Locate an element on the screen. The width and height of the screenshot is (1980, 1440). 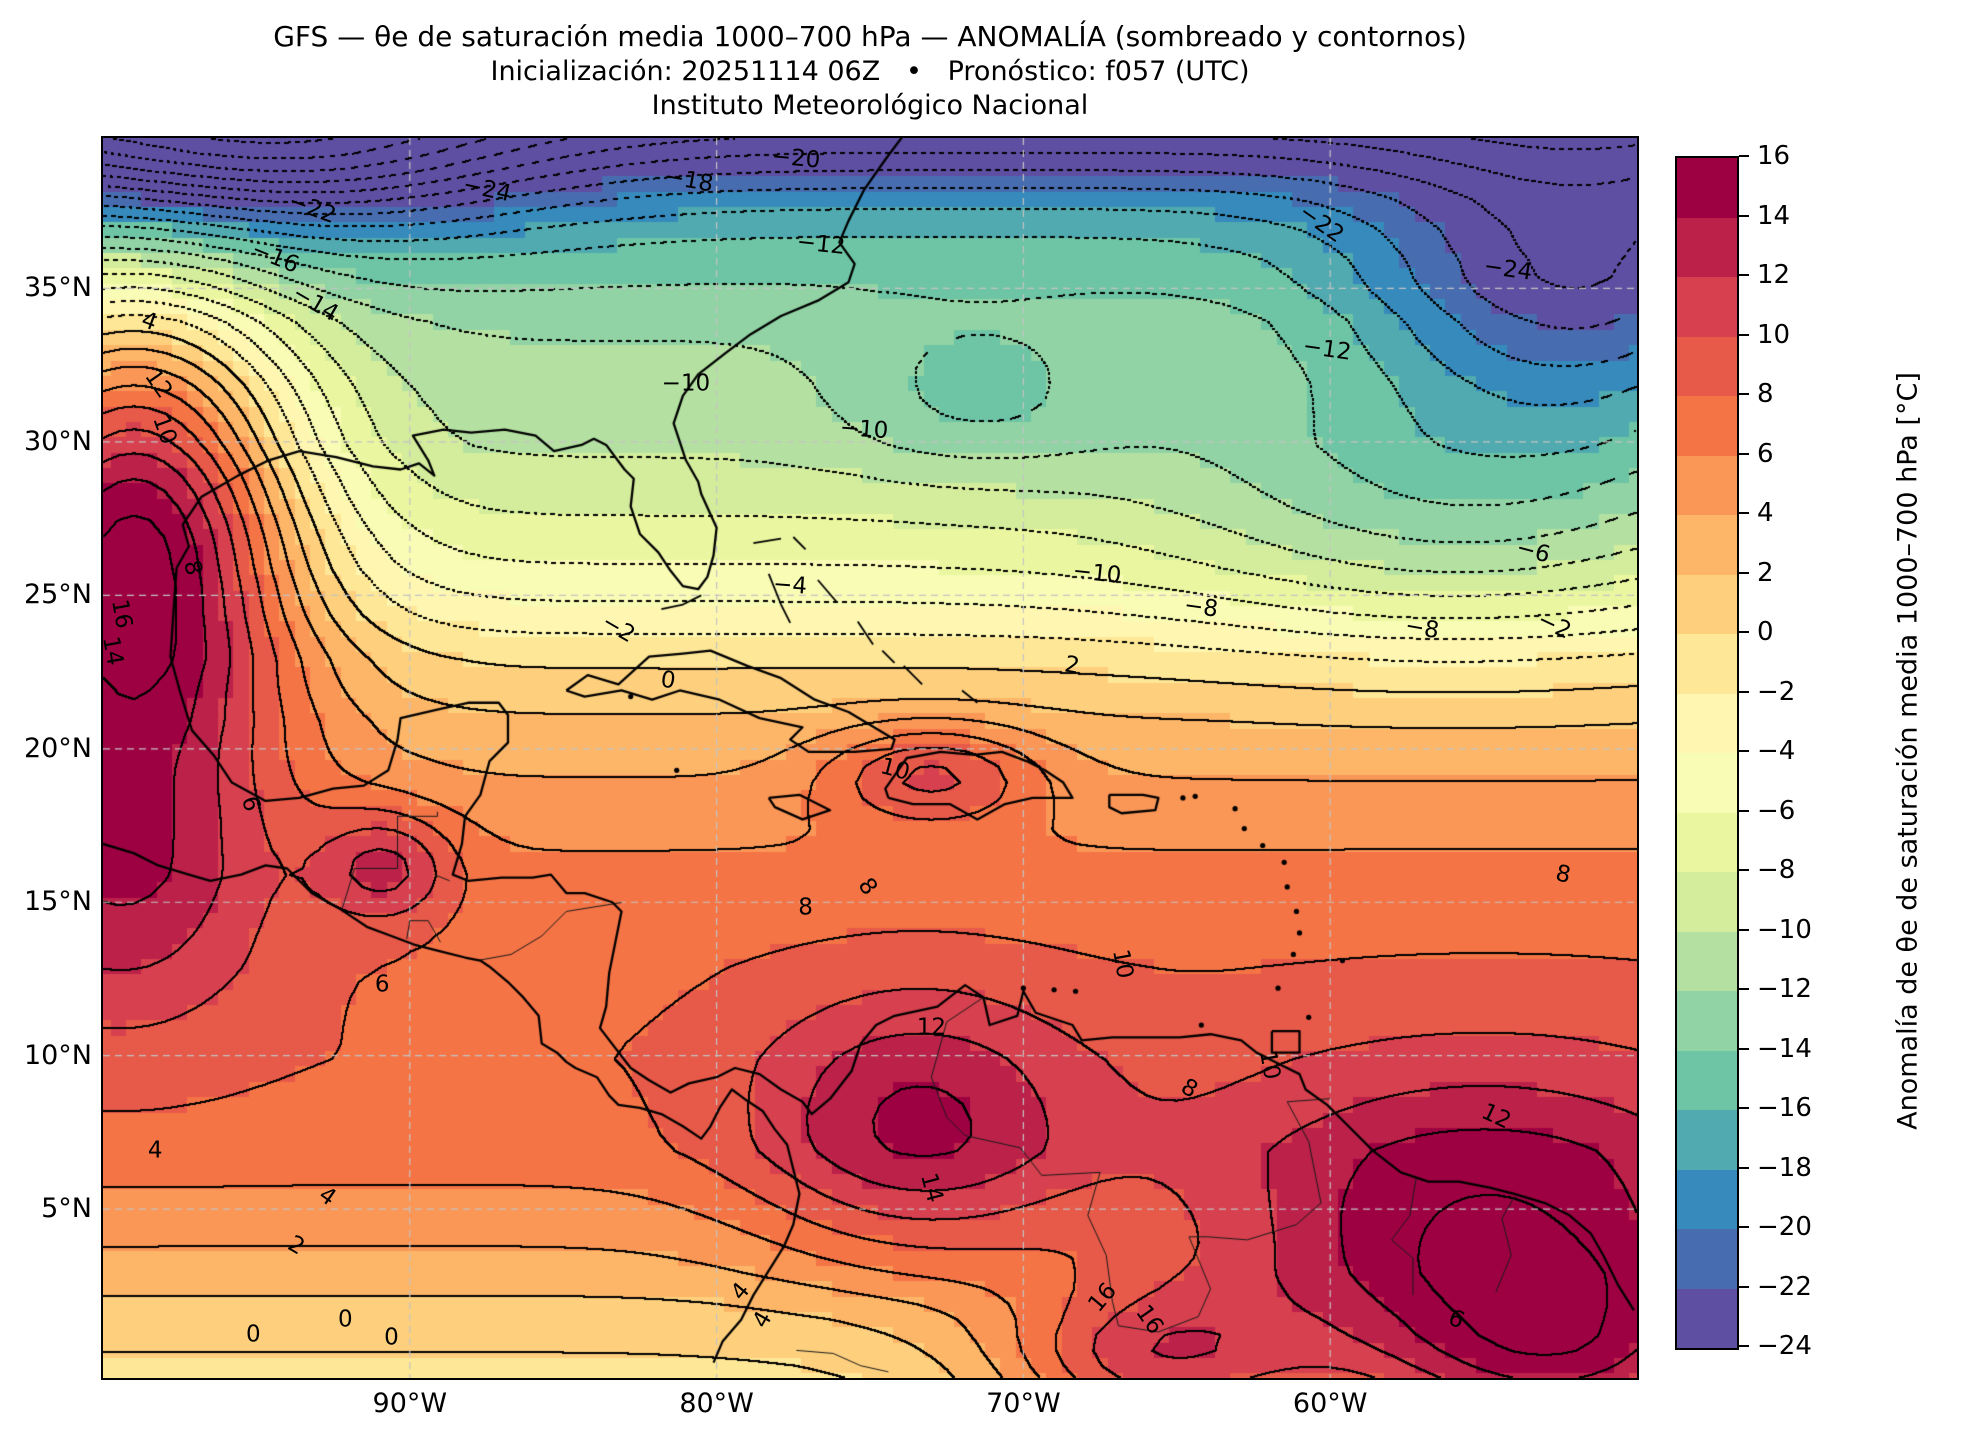
contour-label: 2 is located at coordinates (1073, 665).